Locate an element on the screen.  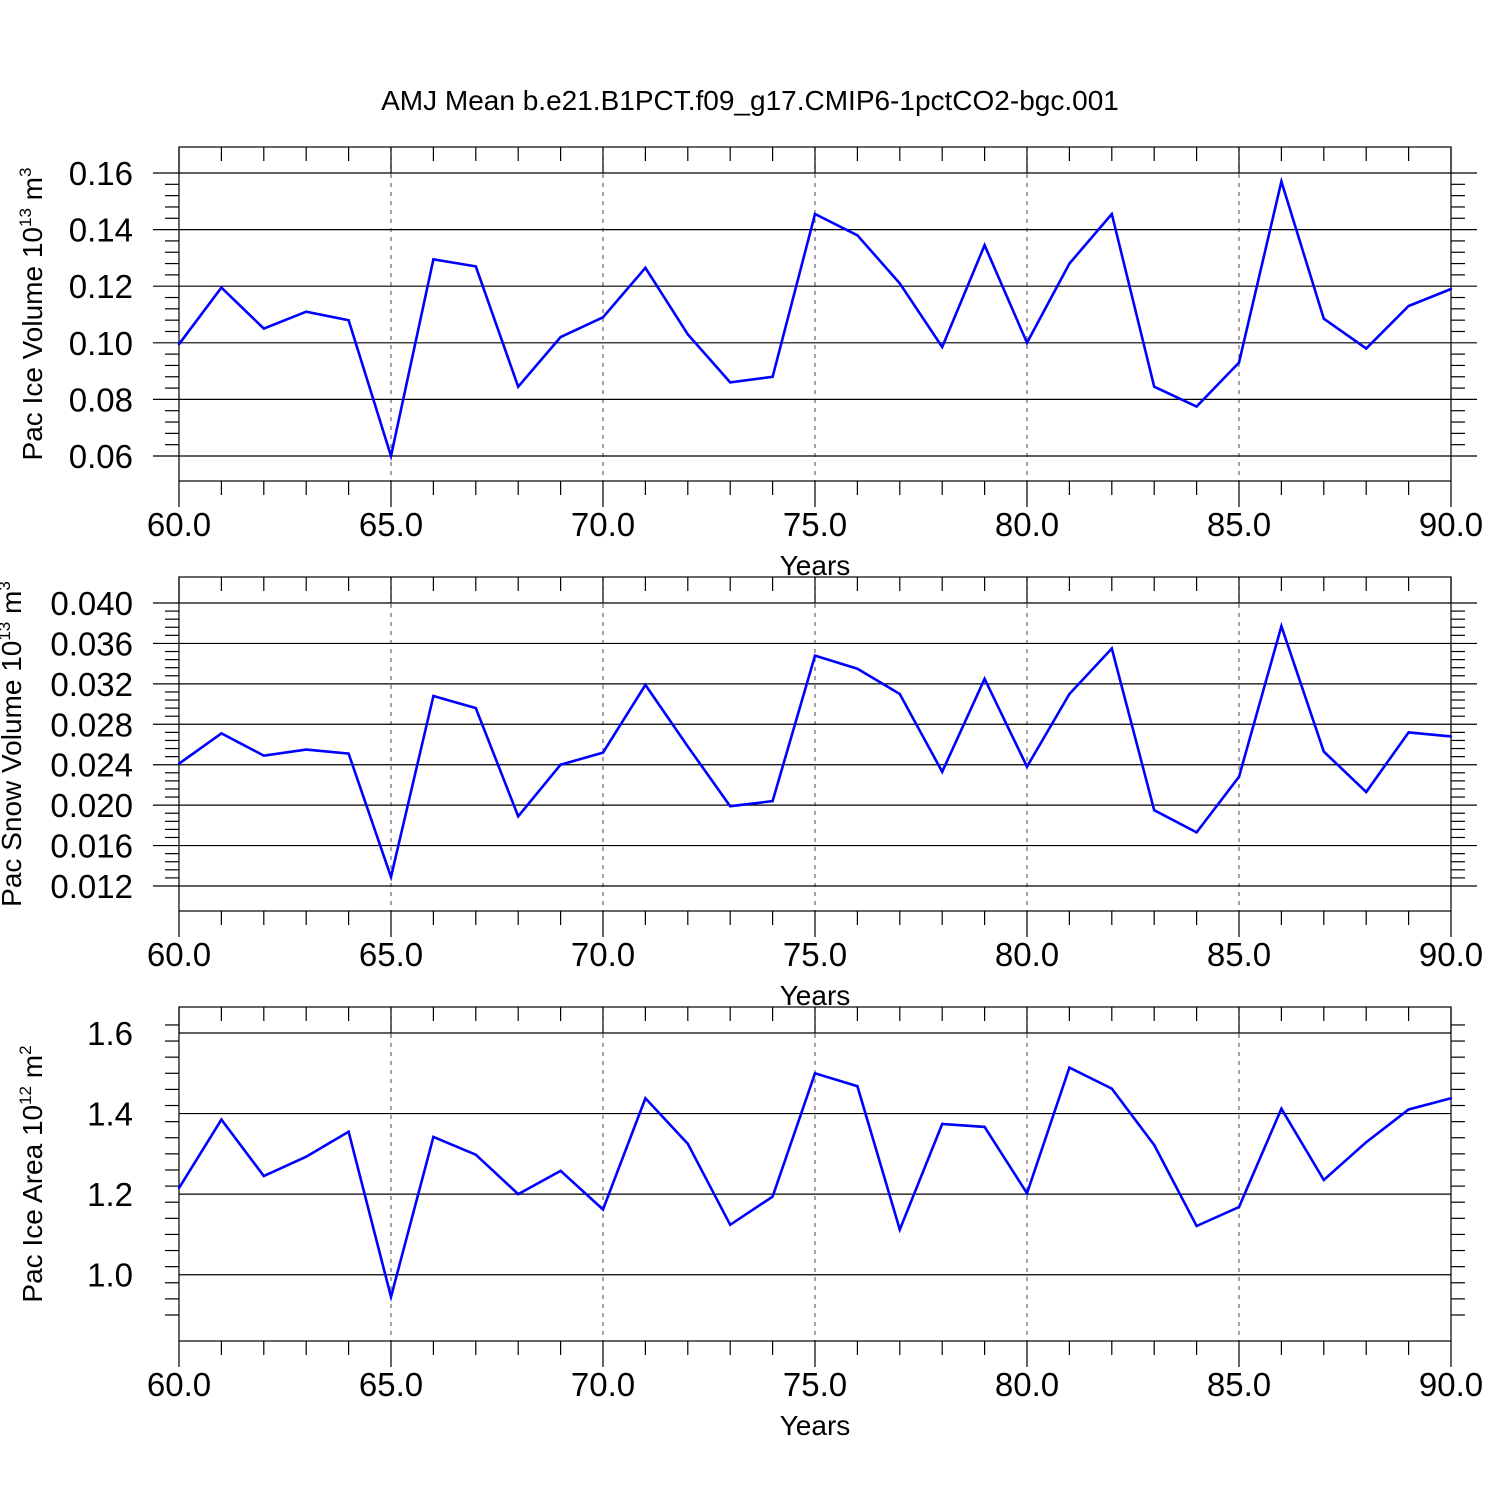
y-tick-label: 1.0 is located at coordinates (110, 1275).